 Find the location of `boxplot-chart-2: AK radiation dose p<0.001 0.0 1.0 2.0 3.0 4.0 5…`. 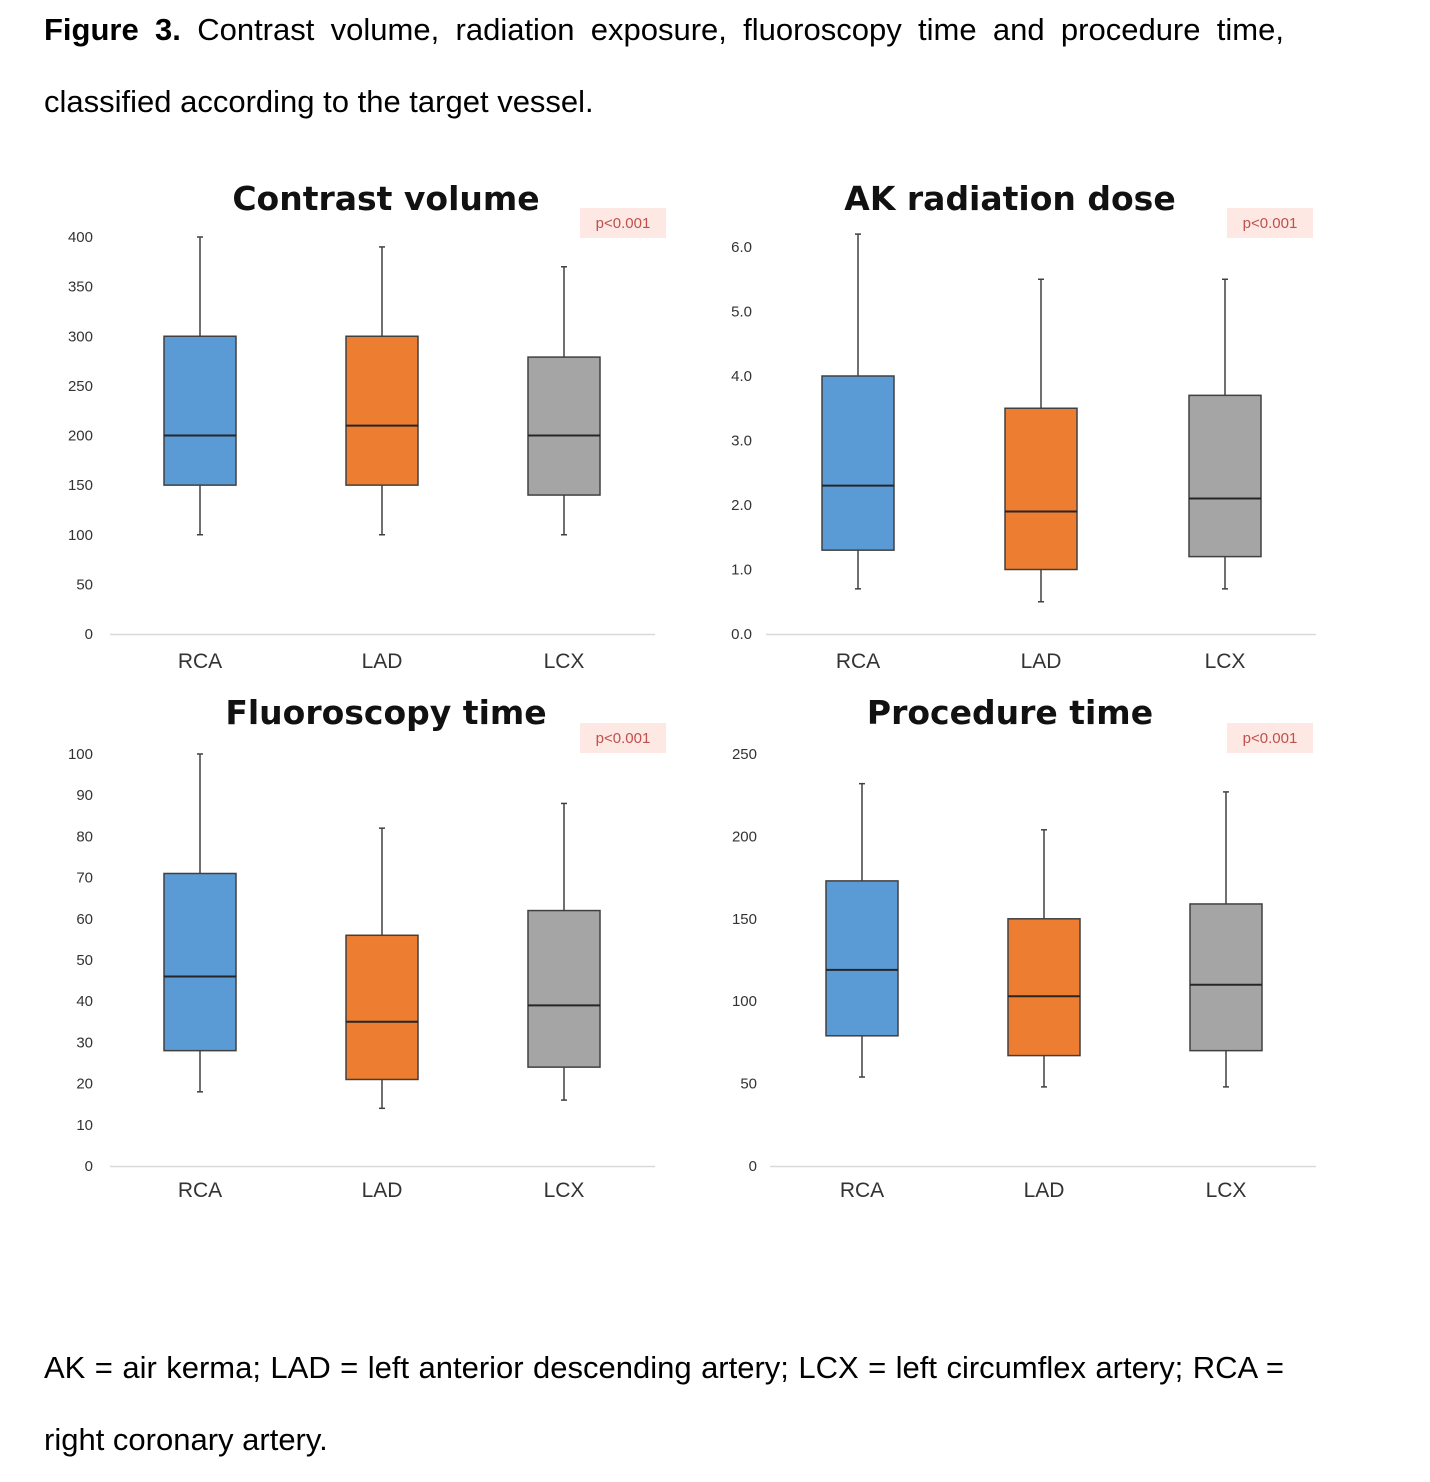

boxplot-chart-2: AK radiation dose p<0.001 0.0 1.0 2.0 3.0 4.0 5… is located at coordinates (1023, 426).